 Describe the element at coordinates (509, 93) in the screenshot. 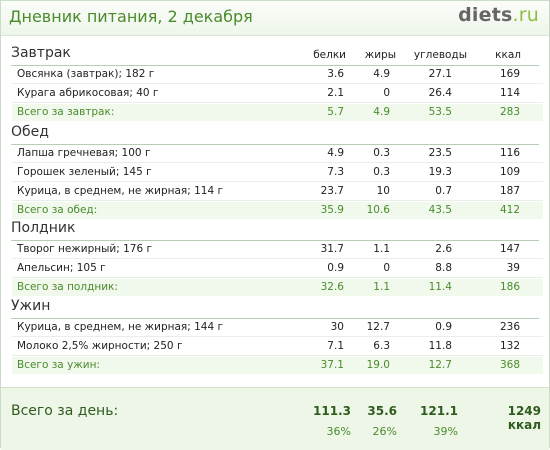

I see `food-kcal-value: 114` at that location.